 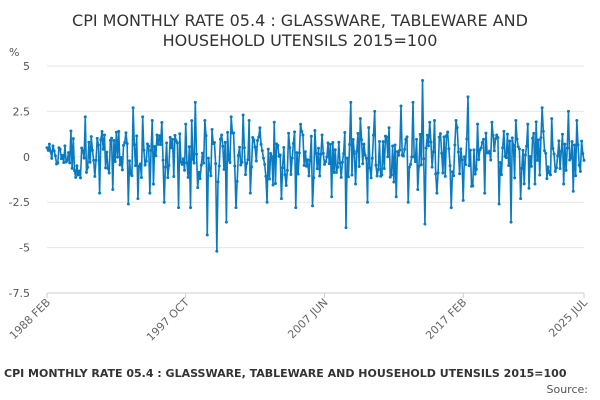 What do you see at coordinates (30, 319) in the screenshot?
I see `x-tick-label-0: 1988 FEB` at bounding box center [30, 319].